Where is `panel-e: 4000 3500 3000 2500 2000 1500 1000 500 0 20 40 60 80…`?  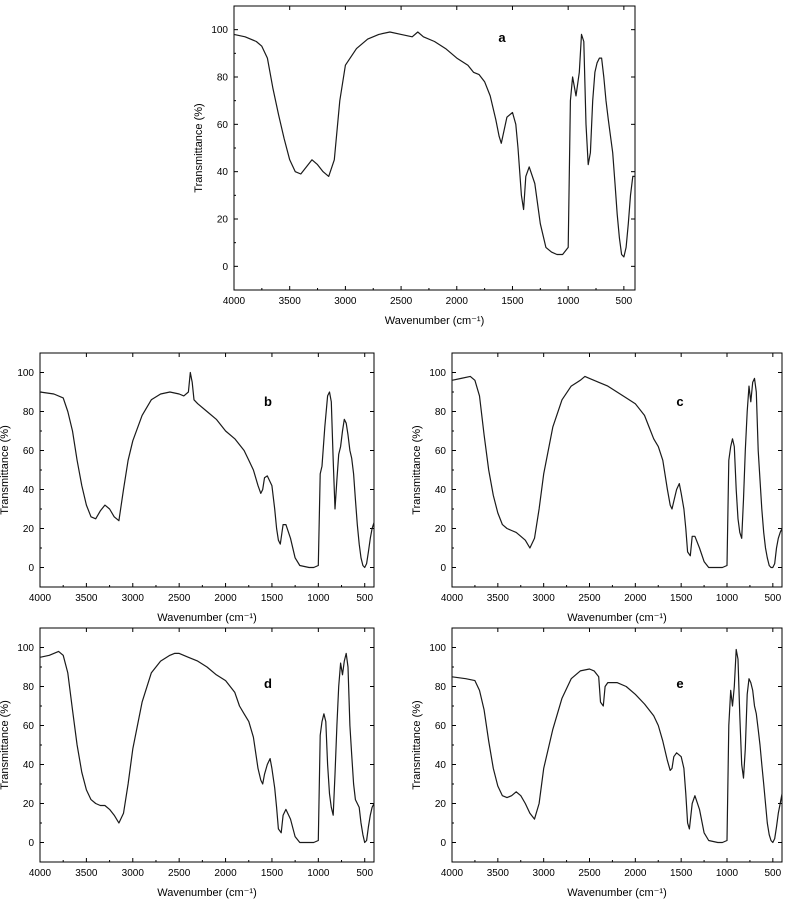
panel-e: 4000 3500 3000 2500 2000 1500 1000 500 0 20 40 60 80… is located at coordinates (597, 763).